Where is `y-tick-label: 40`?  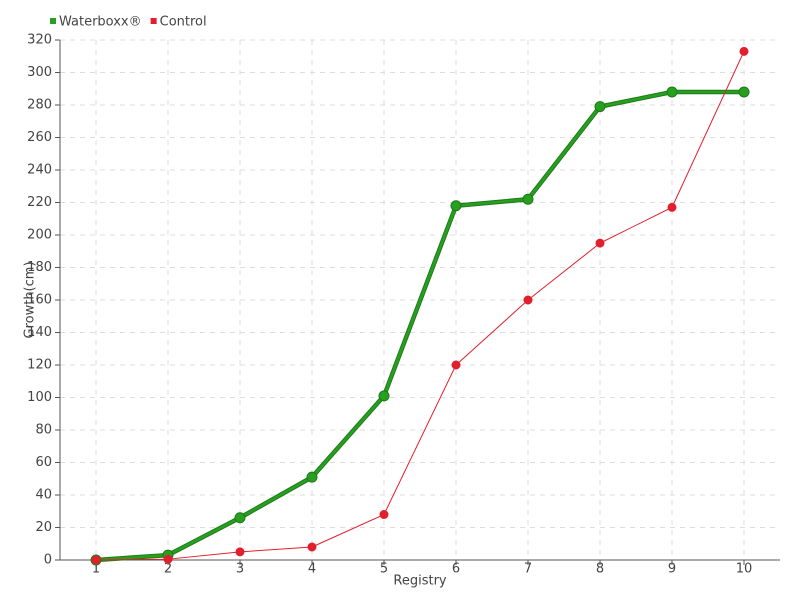
y-tick-label: 40 is located at coordinates (43, 495).